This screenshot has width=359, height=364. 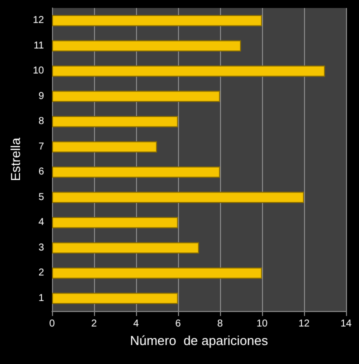 What do you see at coordinates (136, 324) in the screenshot?
I see `x-tick-label: 4` at bounding box center [136, 324].